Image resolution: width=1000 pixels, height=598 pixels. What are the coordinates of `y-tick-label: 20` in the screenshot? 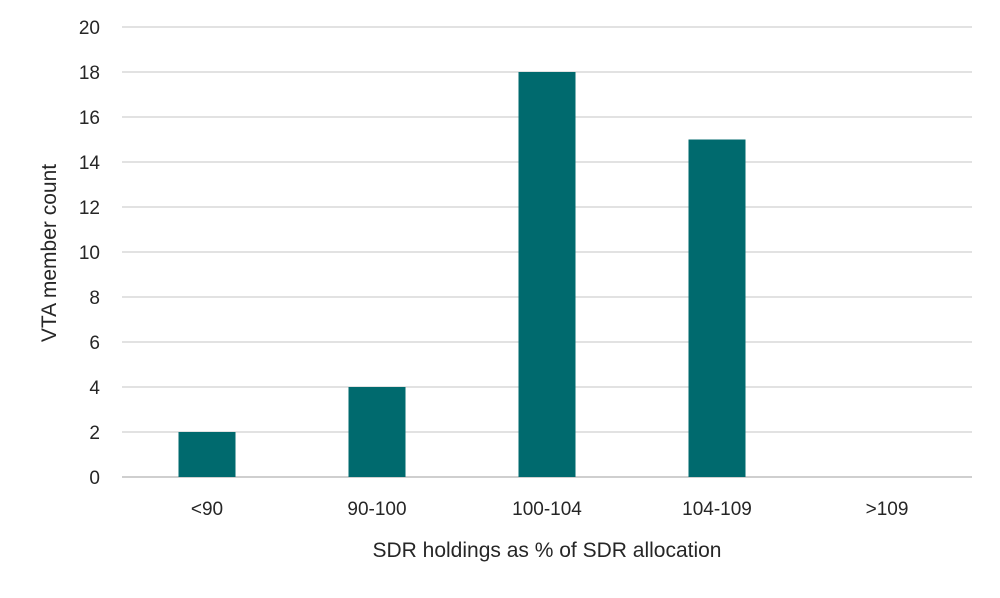 It's located at (89, 28).